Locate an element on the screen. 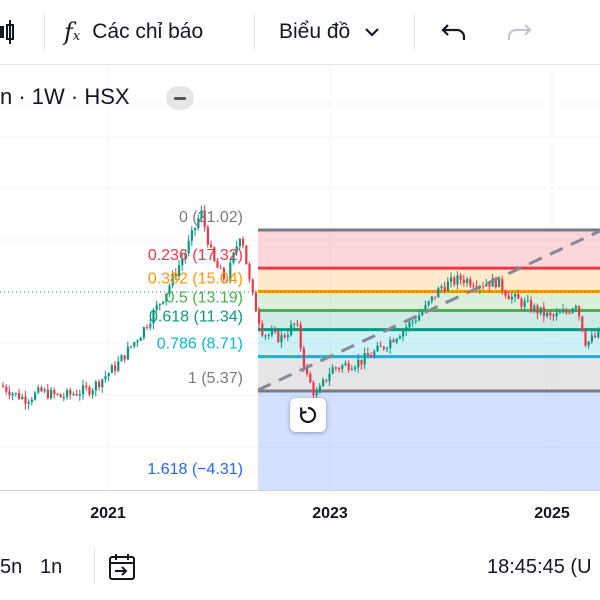  indicators-label: Các chỉ báo is located at coordinates (148, 31).